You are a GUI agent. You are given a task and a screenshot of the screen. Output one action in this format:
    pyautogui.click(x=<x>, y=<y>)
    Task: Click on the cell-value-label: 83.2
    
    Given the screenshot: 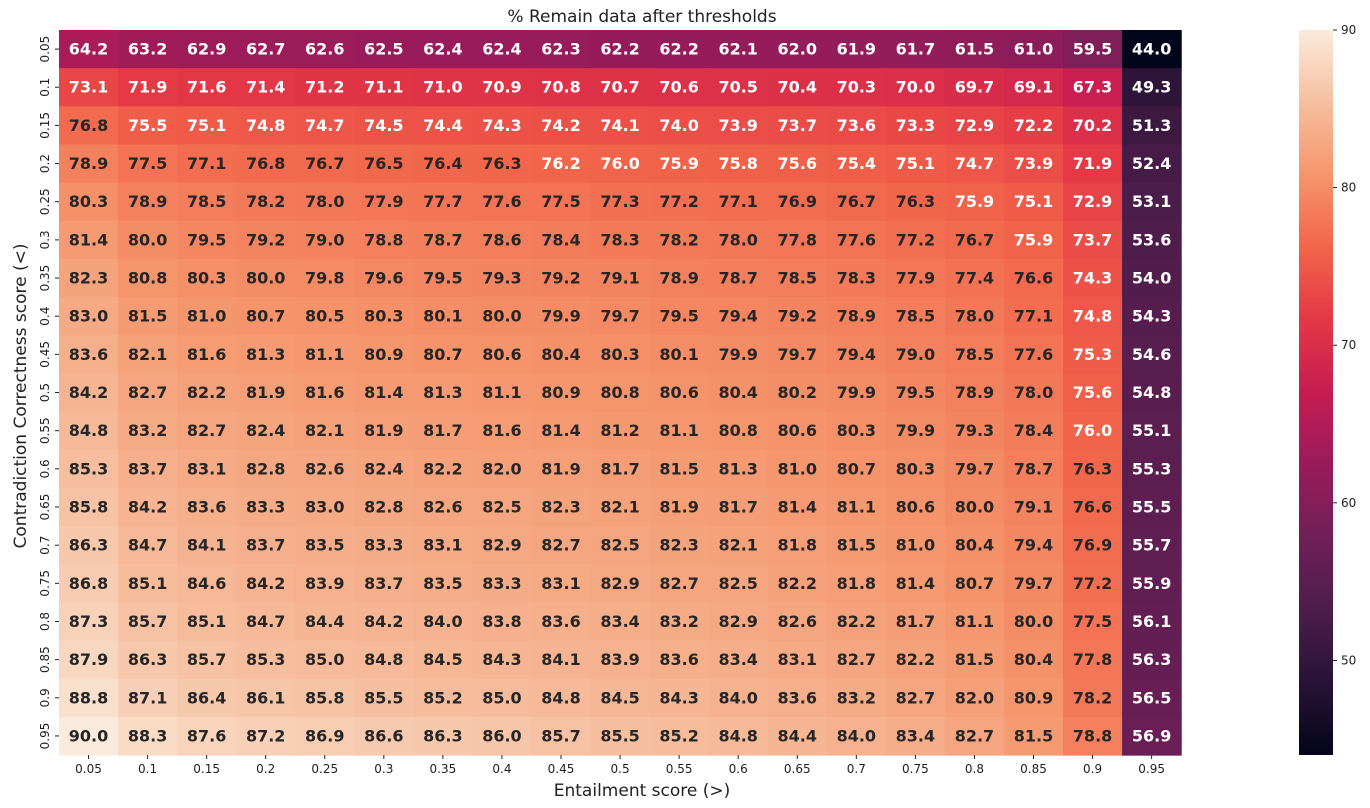 What is the action you would take?
    pyautogui.click(x=147, y=430)
    